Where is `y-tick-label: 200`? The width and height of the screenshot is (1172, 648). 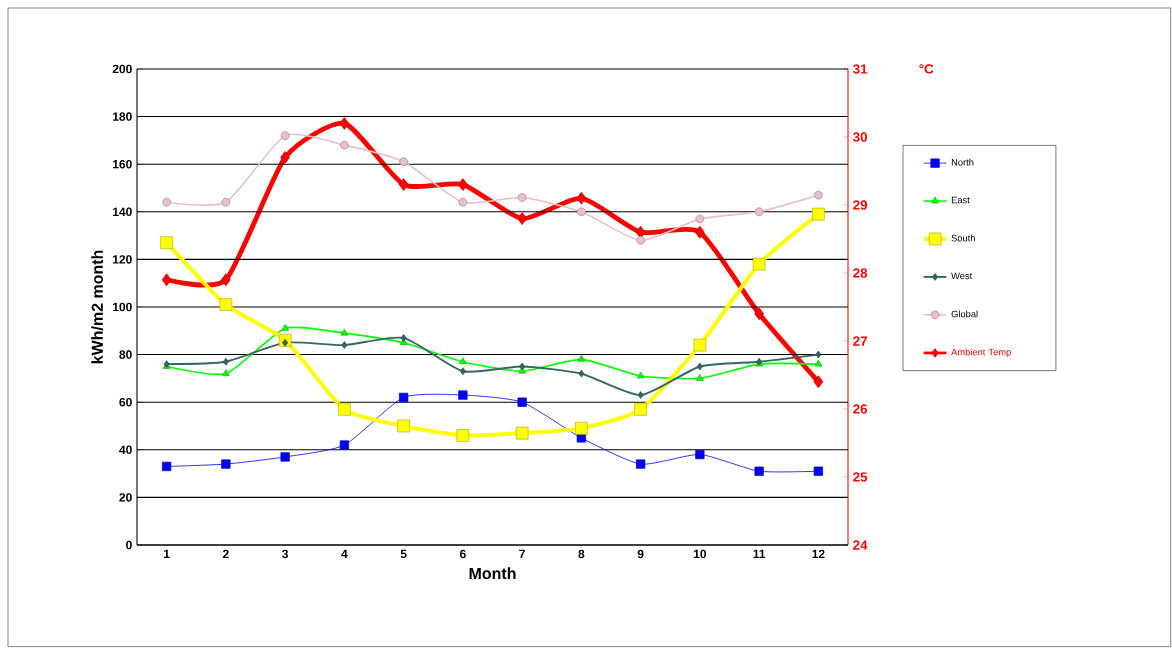 y-tick-label: 200 is located at coordinates (122, 69).